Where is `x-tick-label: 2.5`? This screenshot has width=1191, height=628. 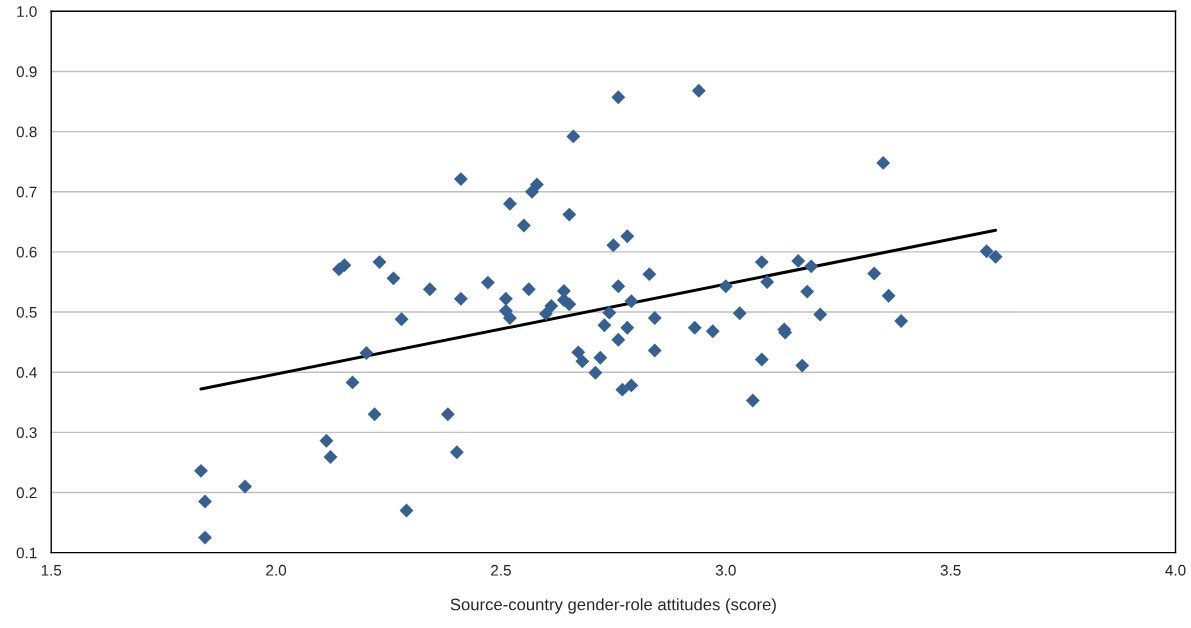
x-tick-label: 2.5 is located at coordinates (501, 570).